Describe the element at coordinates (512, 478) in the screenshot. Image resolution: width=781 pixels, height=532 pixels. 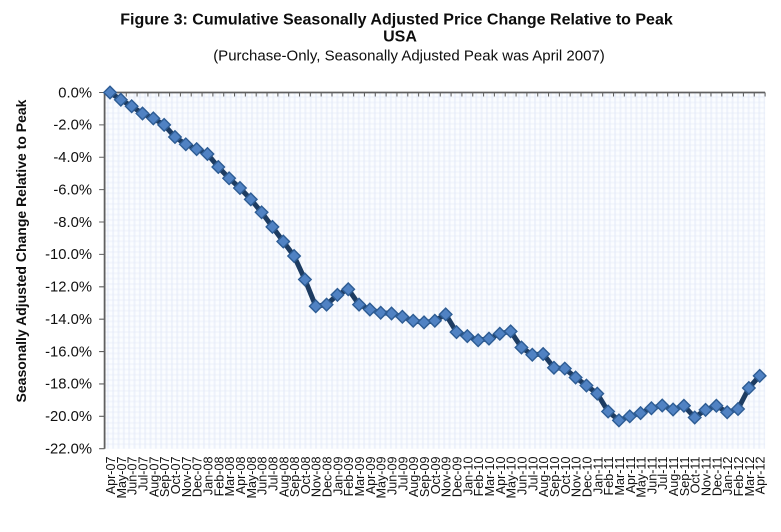
I see `svg-text: May-10` at that location.